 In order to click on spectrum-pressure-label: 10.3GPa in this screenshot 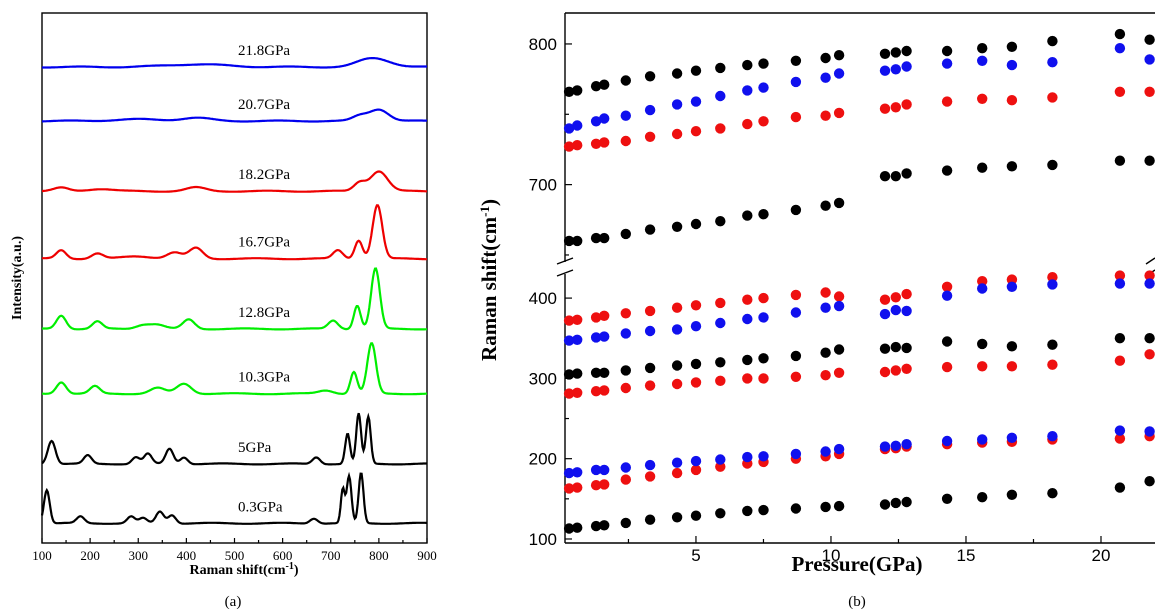, I will do `click(264, 378)`.